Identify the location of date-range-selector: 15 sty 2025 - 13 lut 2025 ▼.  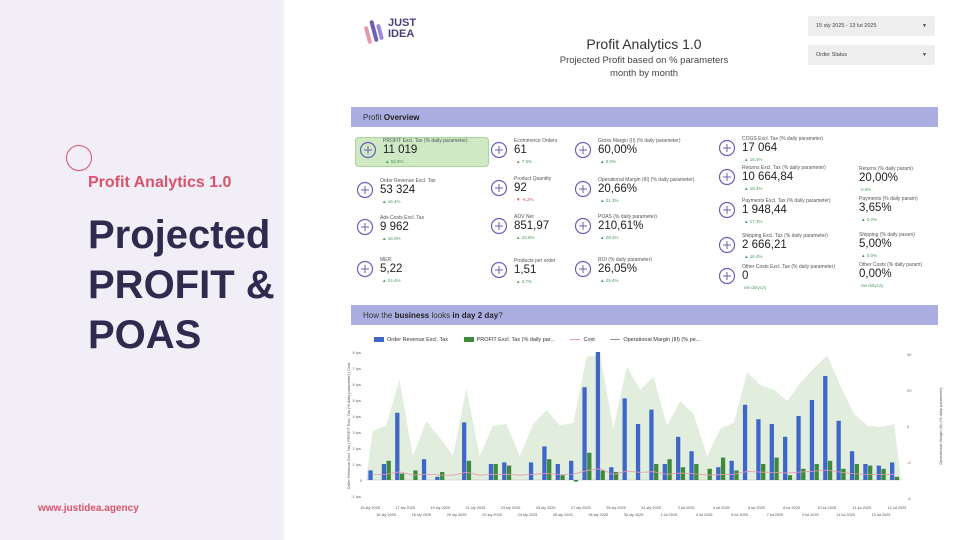
(871, 26).